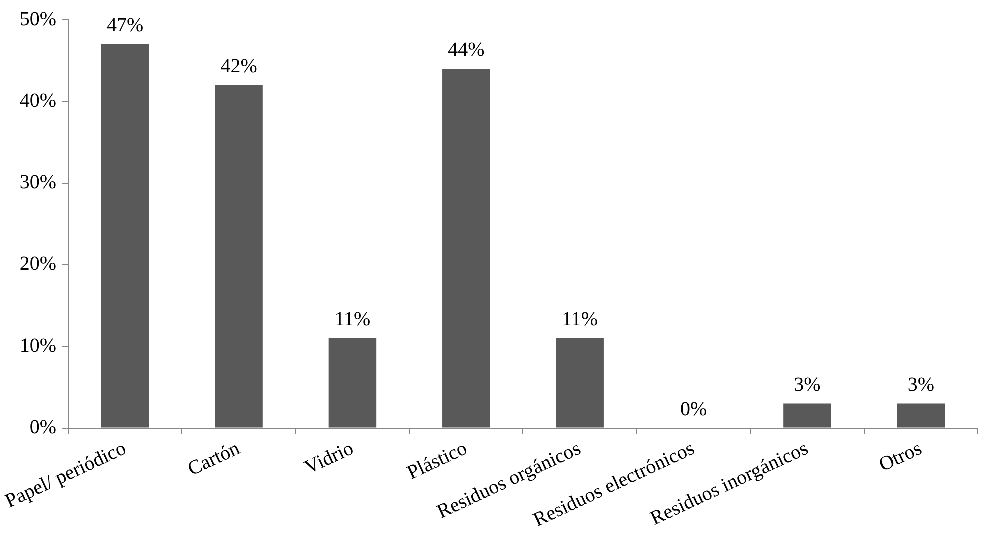 The image size is (998, 536). I want to click on x-tick-label: Vidrio, so click(330, 459).